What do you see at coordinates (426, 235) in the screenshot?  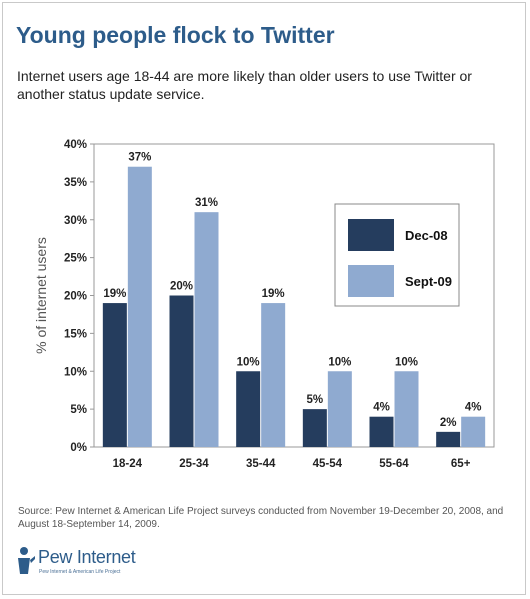 I see `legend-label: Dec-08` at bounding box center [426, 235].